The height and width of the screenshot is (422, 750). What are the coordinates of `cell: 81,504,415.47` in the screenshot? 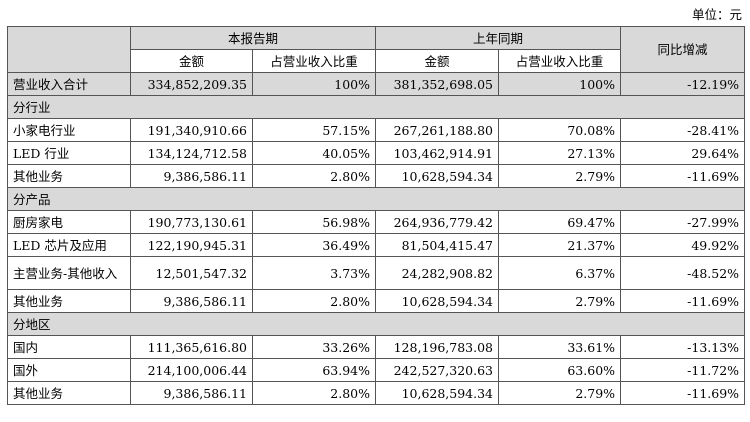 It's located at (437, 245).